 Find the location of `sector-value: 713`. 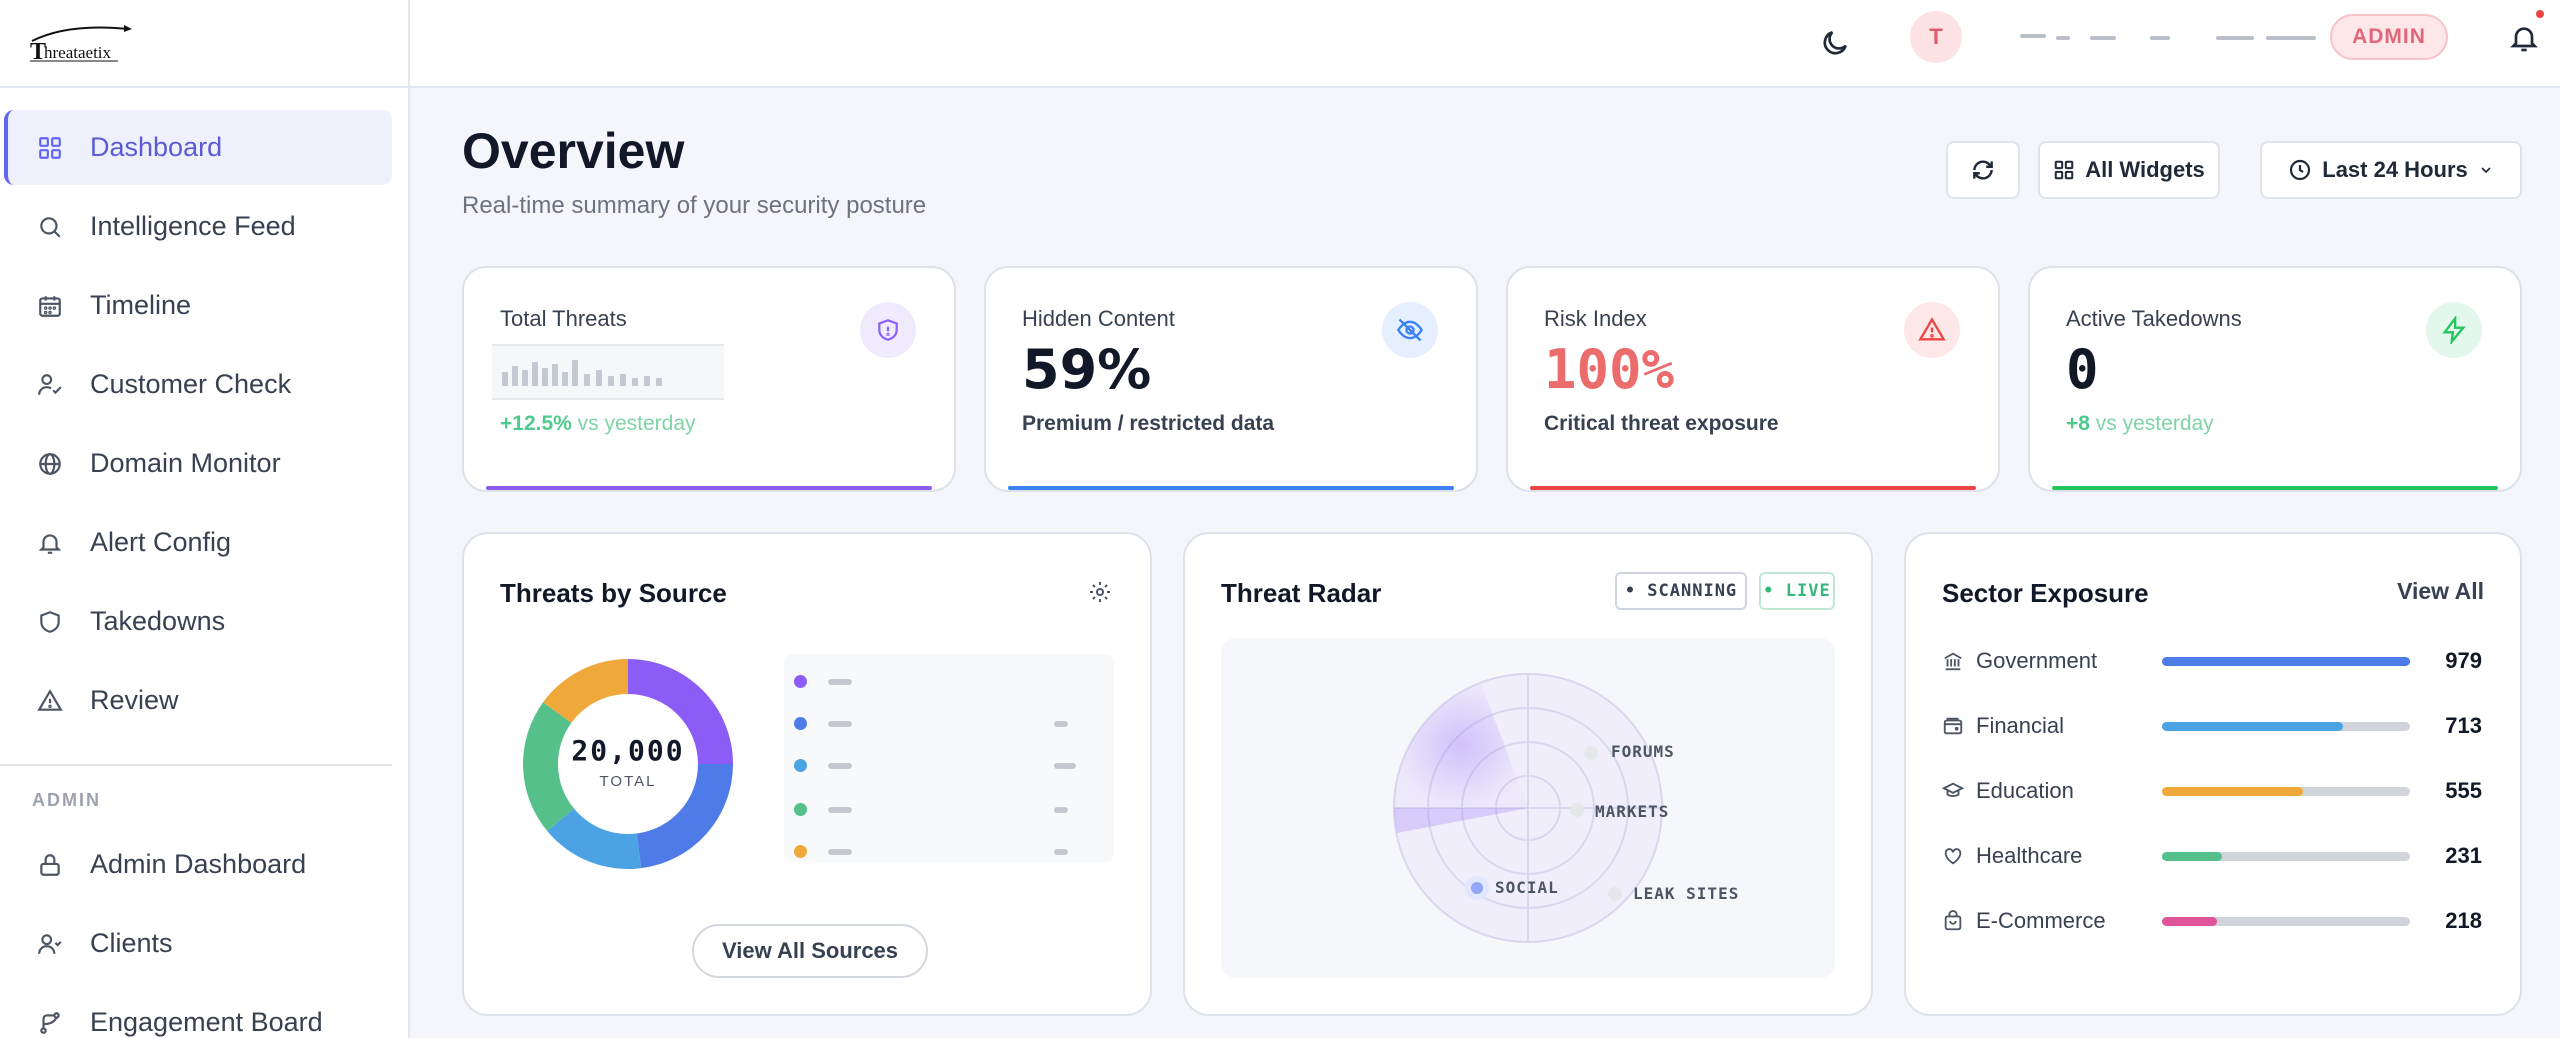

sector-value: 713 is located at coordinates (2463, 725).